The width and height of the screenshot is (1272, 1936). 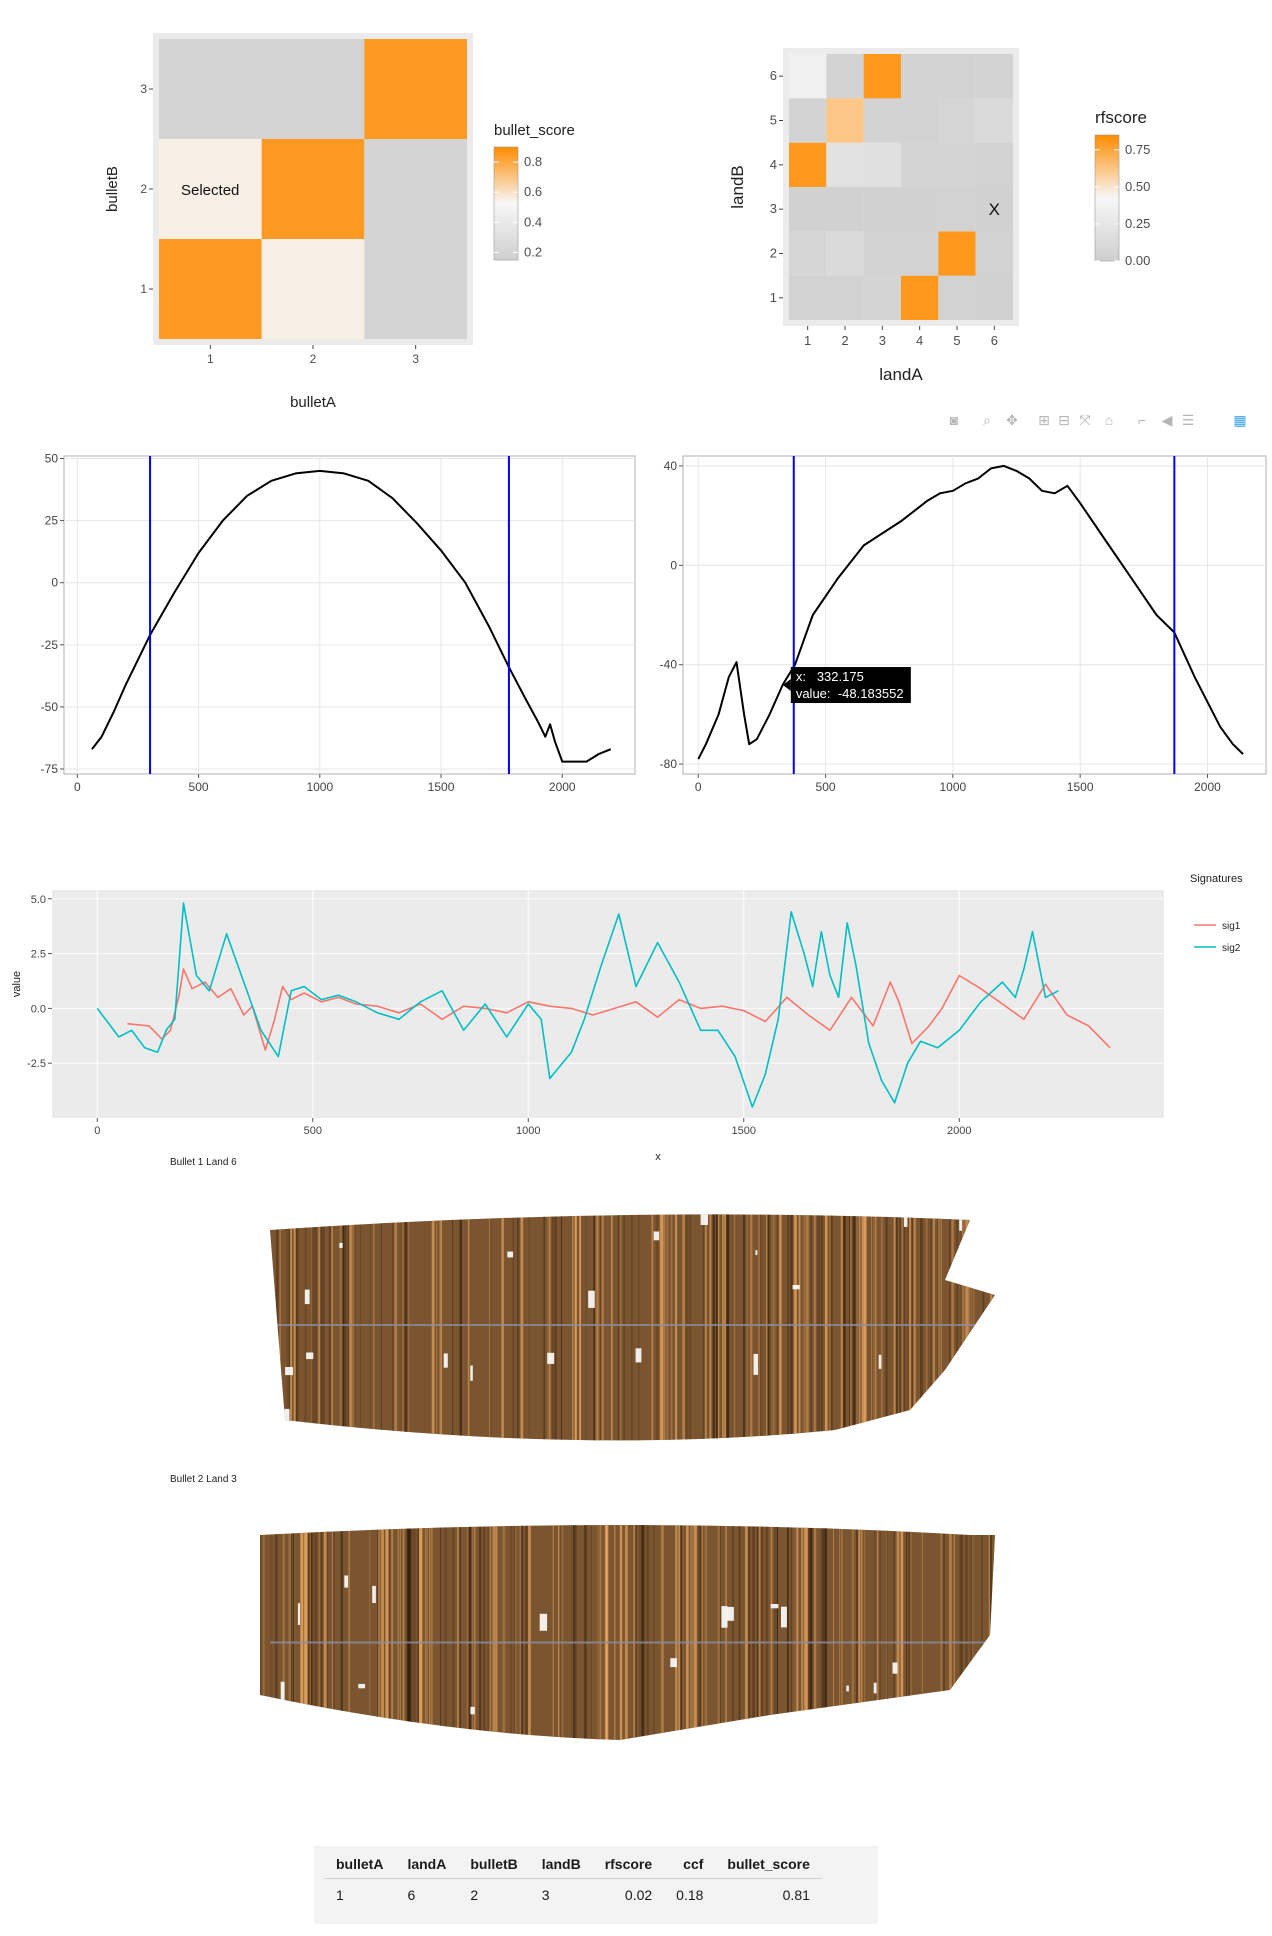 What do you see at coordinates (1044, 420) in the screenshot?
I see `zoom-in-icon: ⊞` at bounding box center [1044, 420].